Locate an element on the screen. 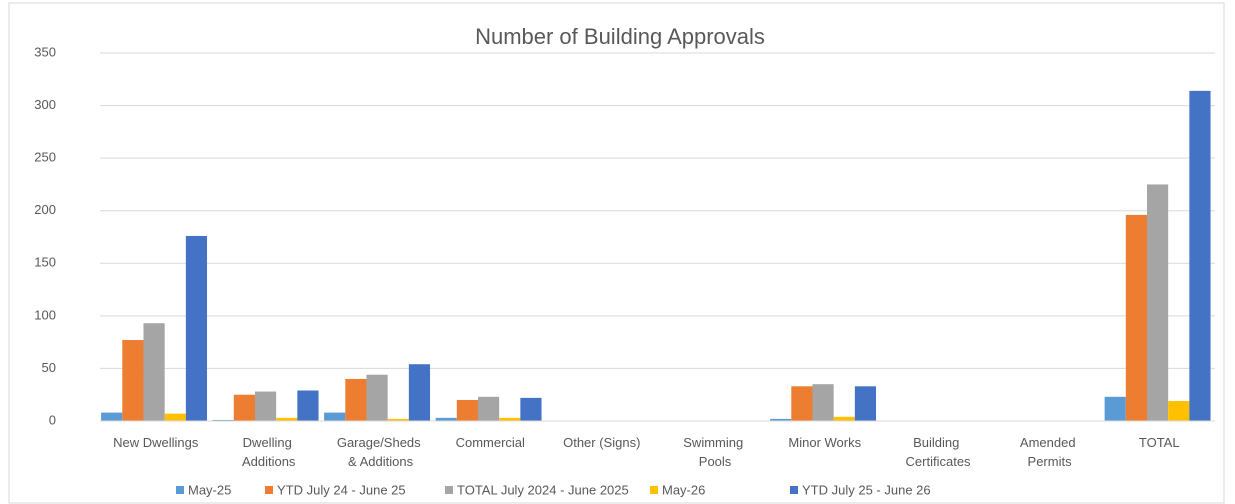  x-tick-label: Minor Works is located at coordinates (824, 442).